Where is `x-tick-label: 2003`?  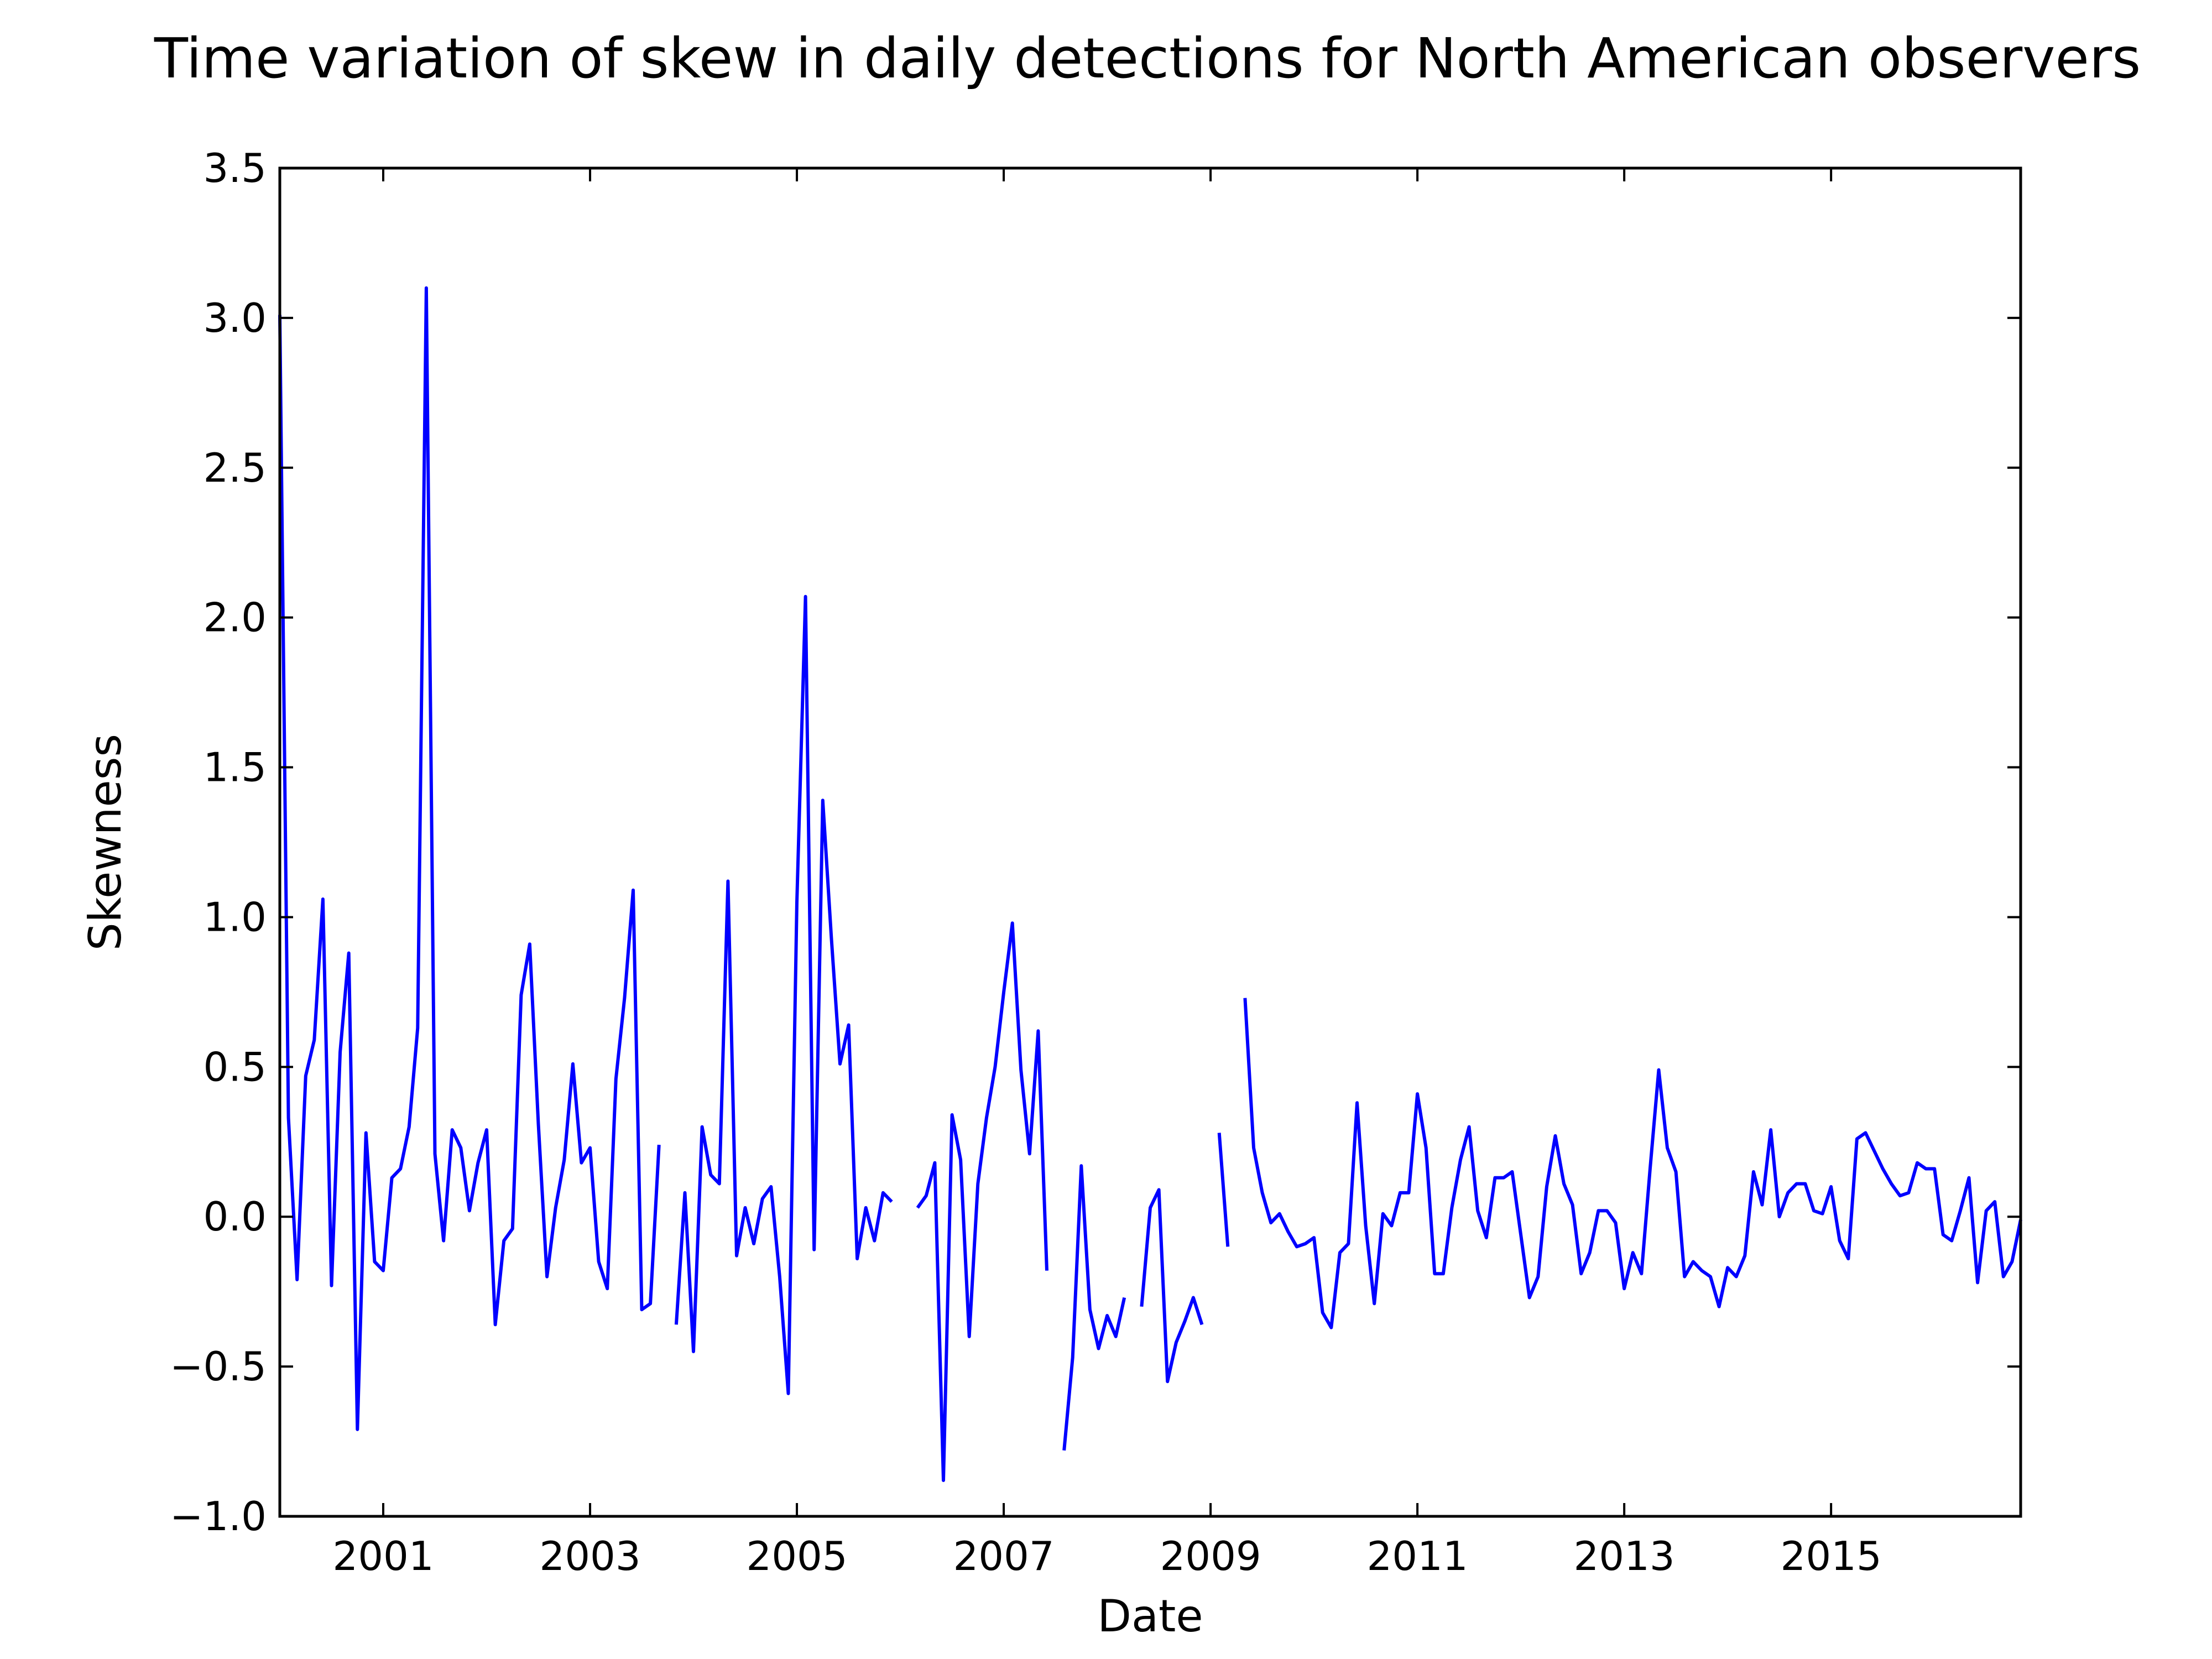 x-tick-label: 2003 is located at coordinates (589, 1556).